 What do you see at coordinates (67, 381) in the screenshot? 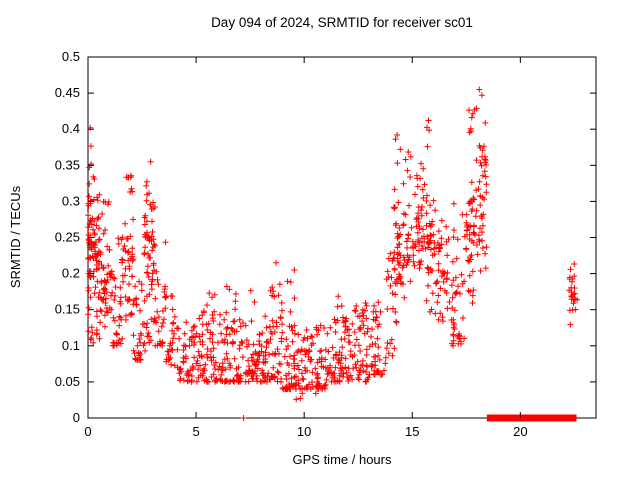
I see `y-tick-label: 0.05` at bounding box center [67, 381].